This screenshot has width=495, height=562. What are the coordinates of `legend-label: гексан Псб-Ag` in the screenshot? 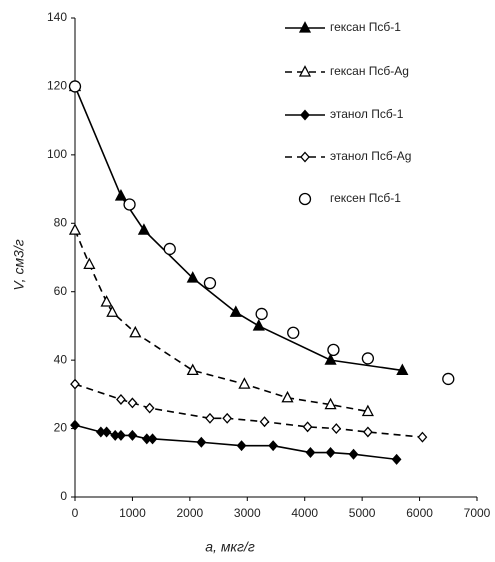 It's located at (369, 71).